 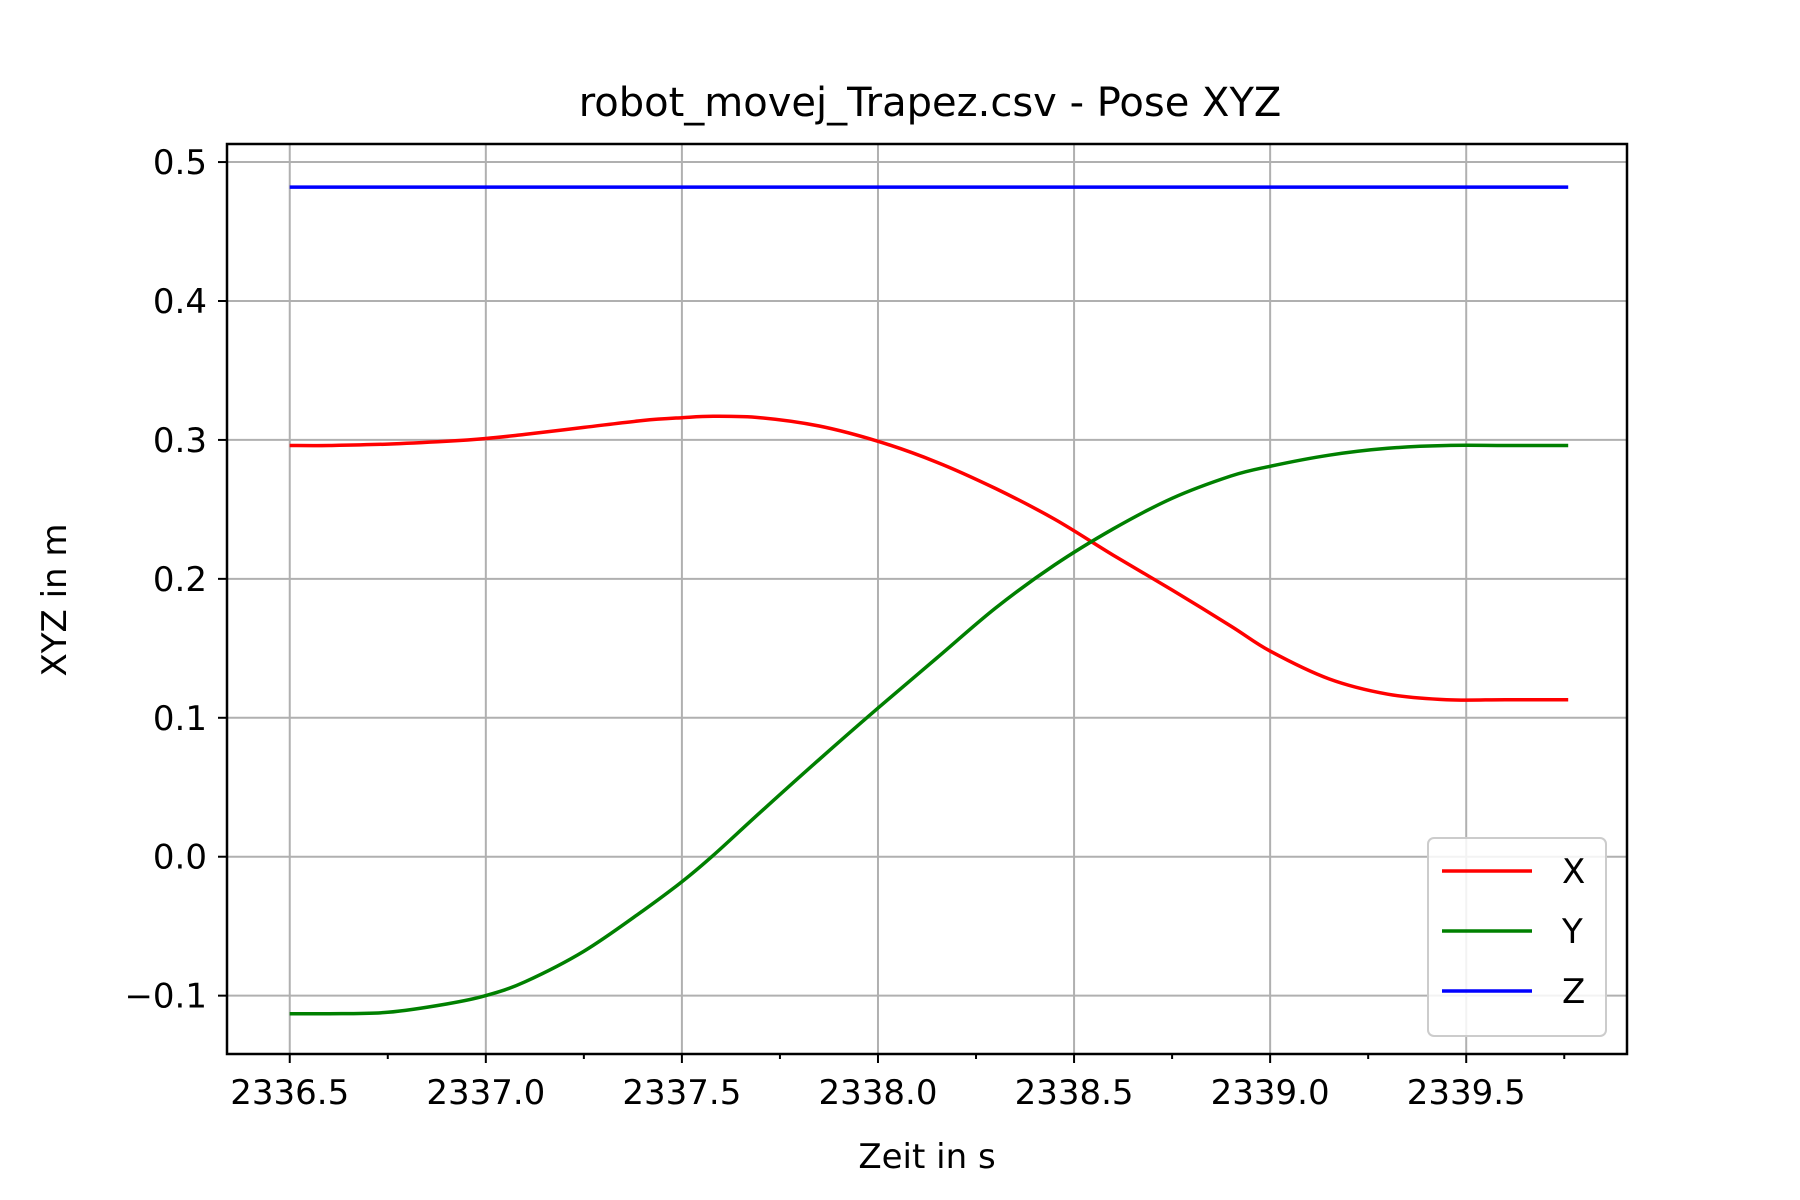 What do you see at coordinates (1573, 992) in the screenshot?
I see `legend-label-z: Z` at bounding box center [1573, 992].